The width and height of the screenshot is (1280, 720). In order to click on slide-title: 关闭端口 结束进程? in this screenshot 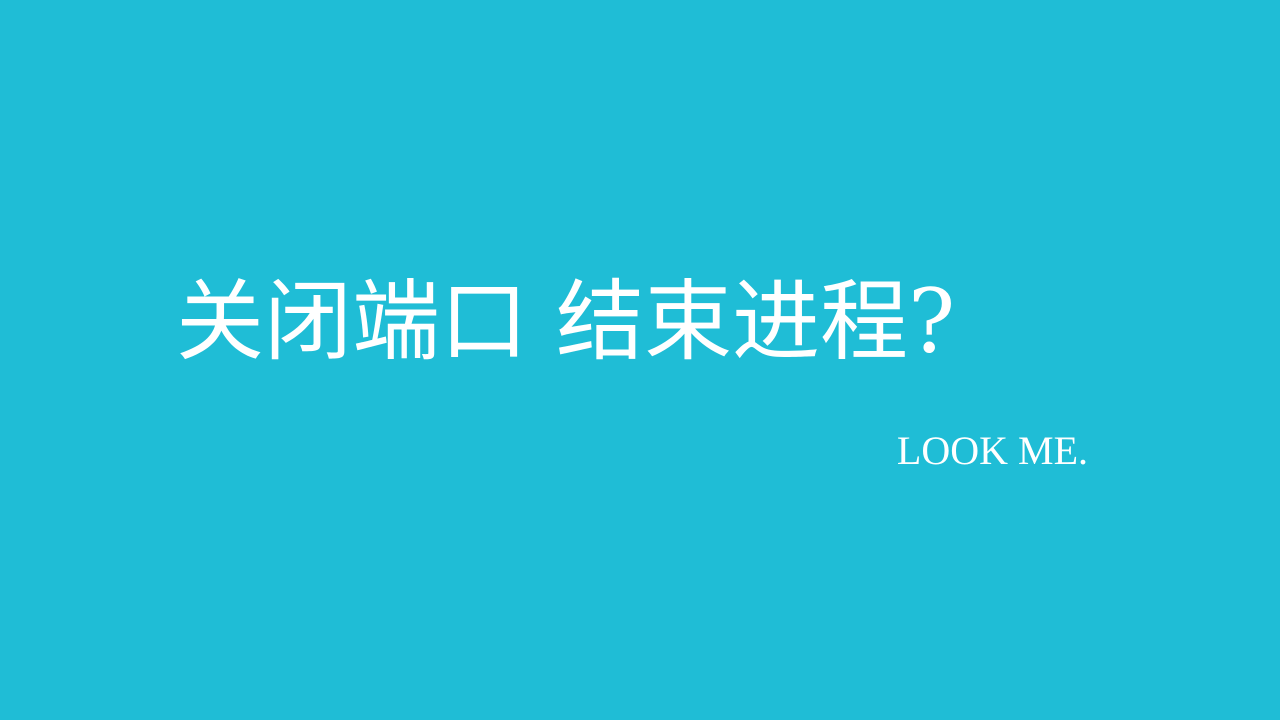, I will do `click(566, 321)`.